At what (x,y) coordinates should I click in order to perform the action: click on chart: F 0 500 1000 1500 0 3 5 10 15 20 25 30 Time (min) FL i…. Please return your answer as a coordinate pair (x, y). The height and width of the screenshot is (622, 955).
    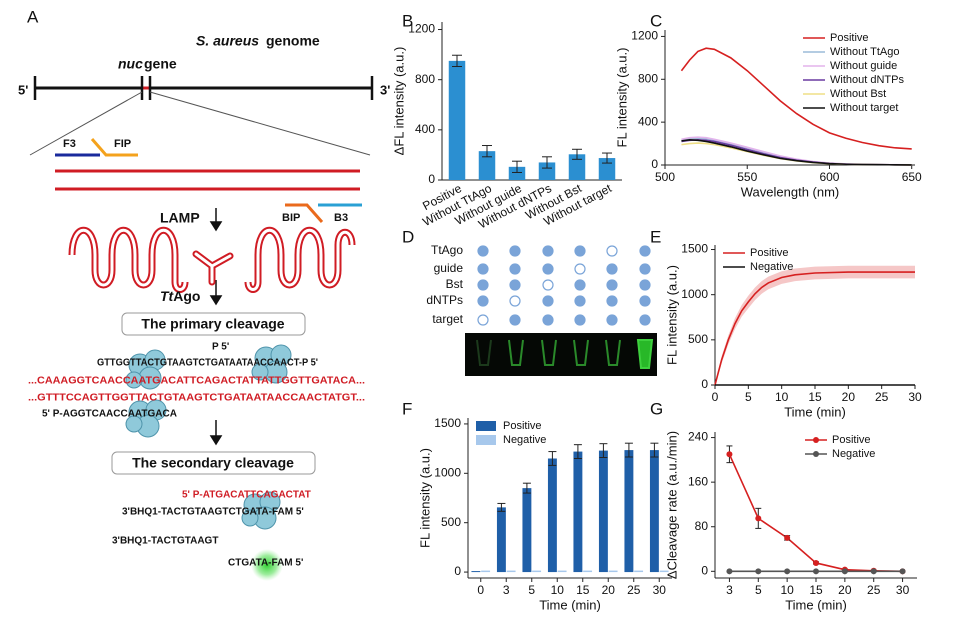
    Looking at the image, I should click on (537, 505).